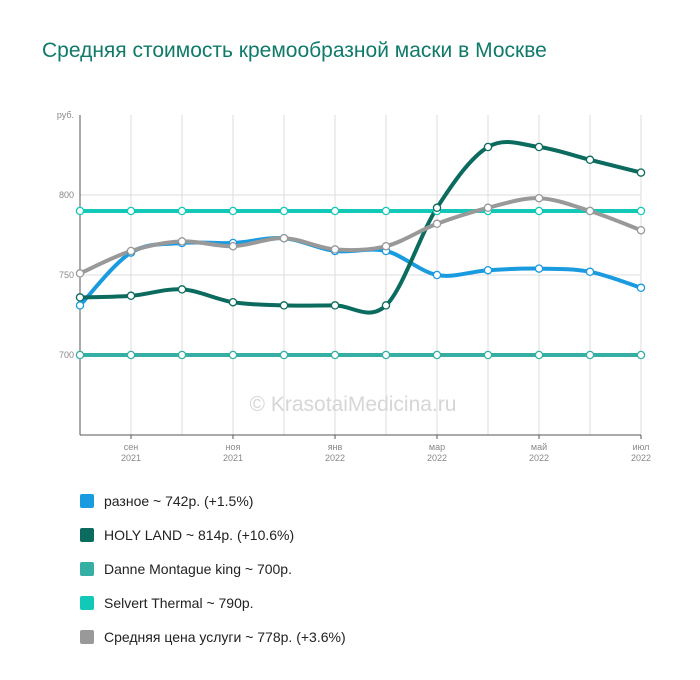 This screenshot has height=680, width=700. I want to click on y-tick-label: 800, so click(66, 195).